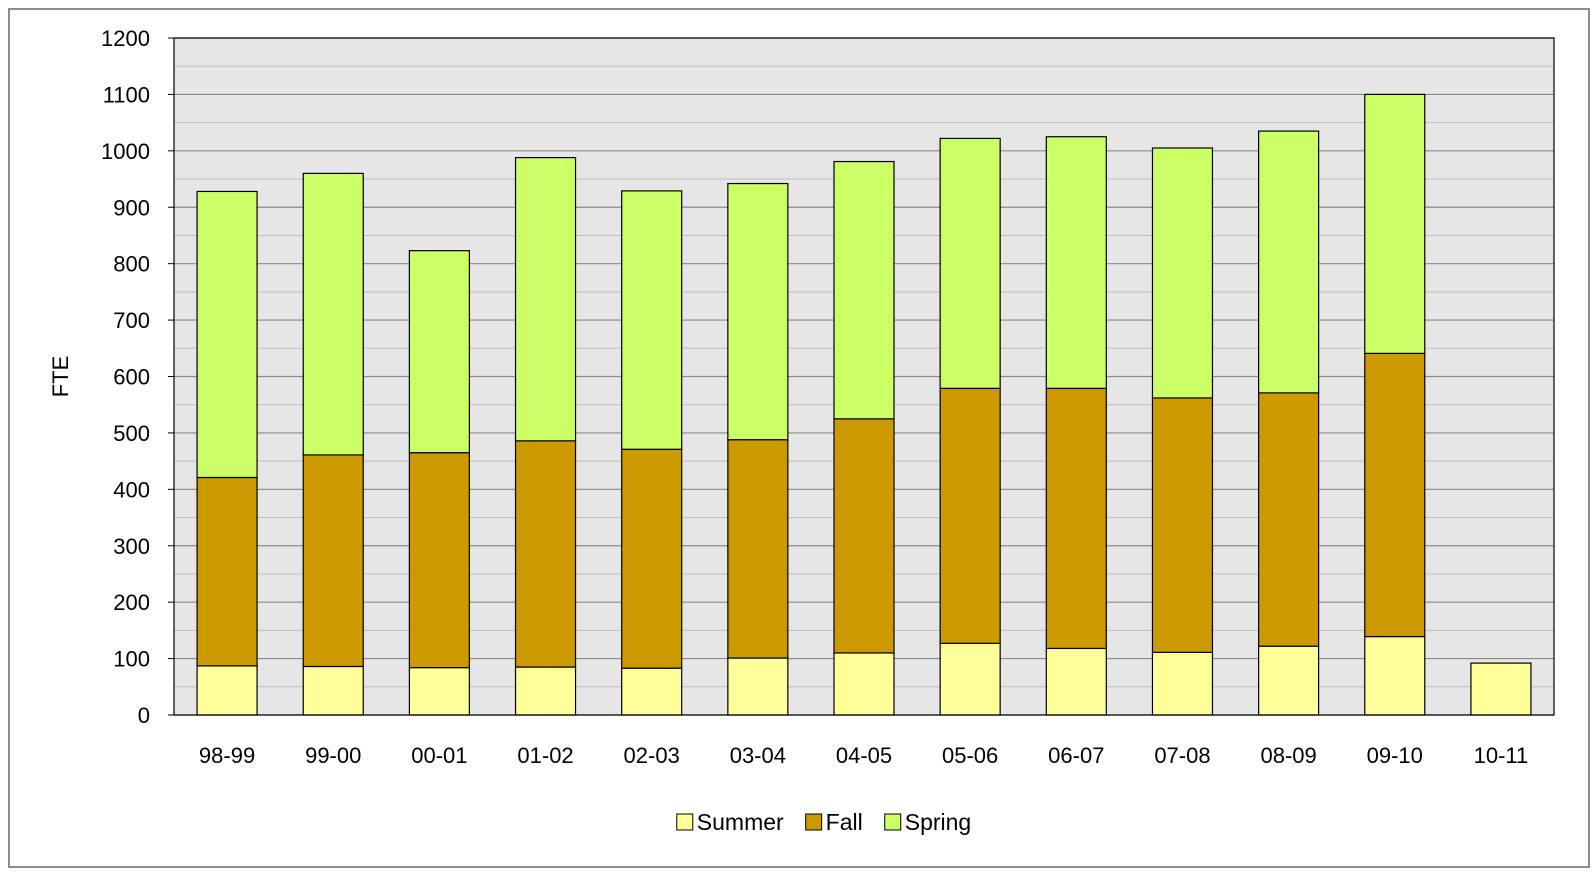  I want to click on x-tick-label: 00-01, so click(439, 755).